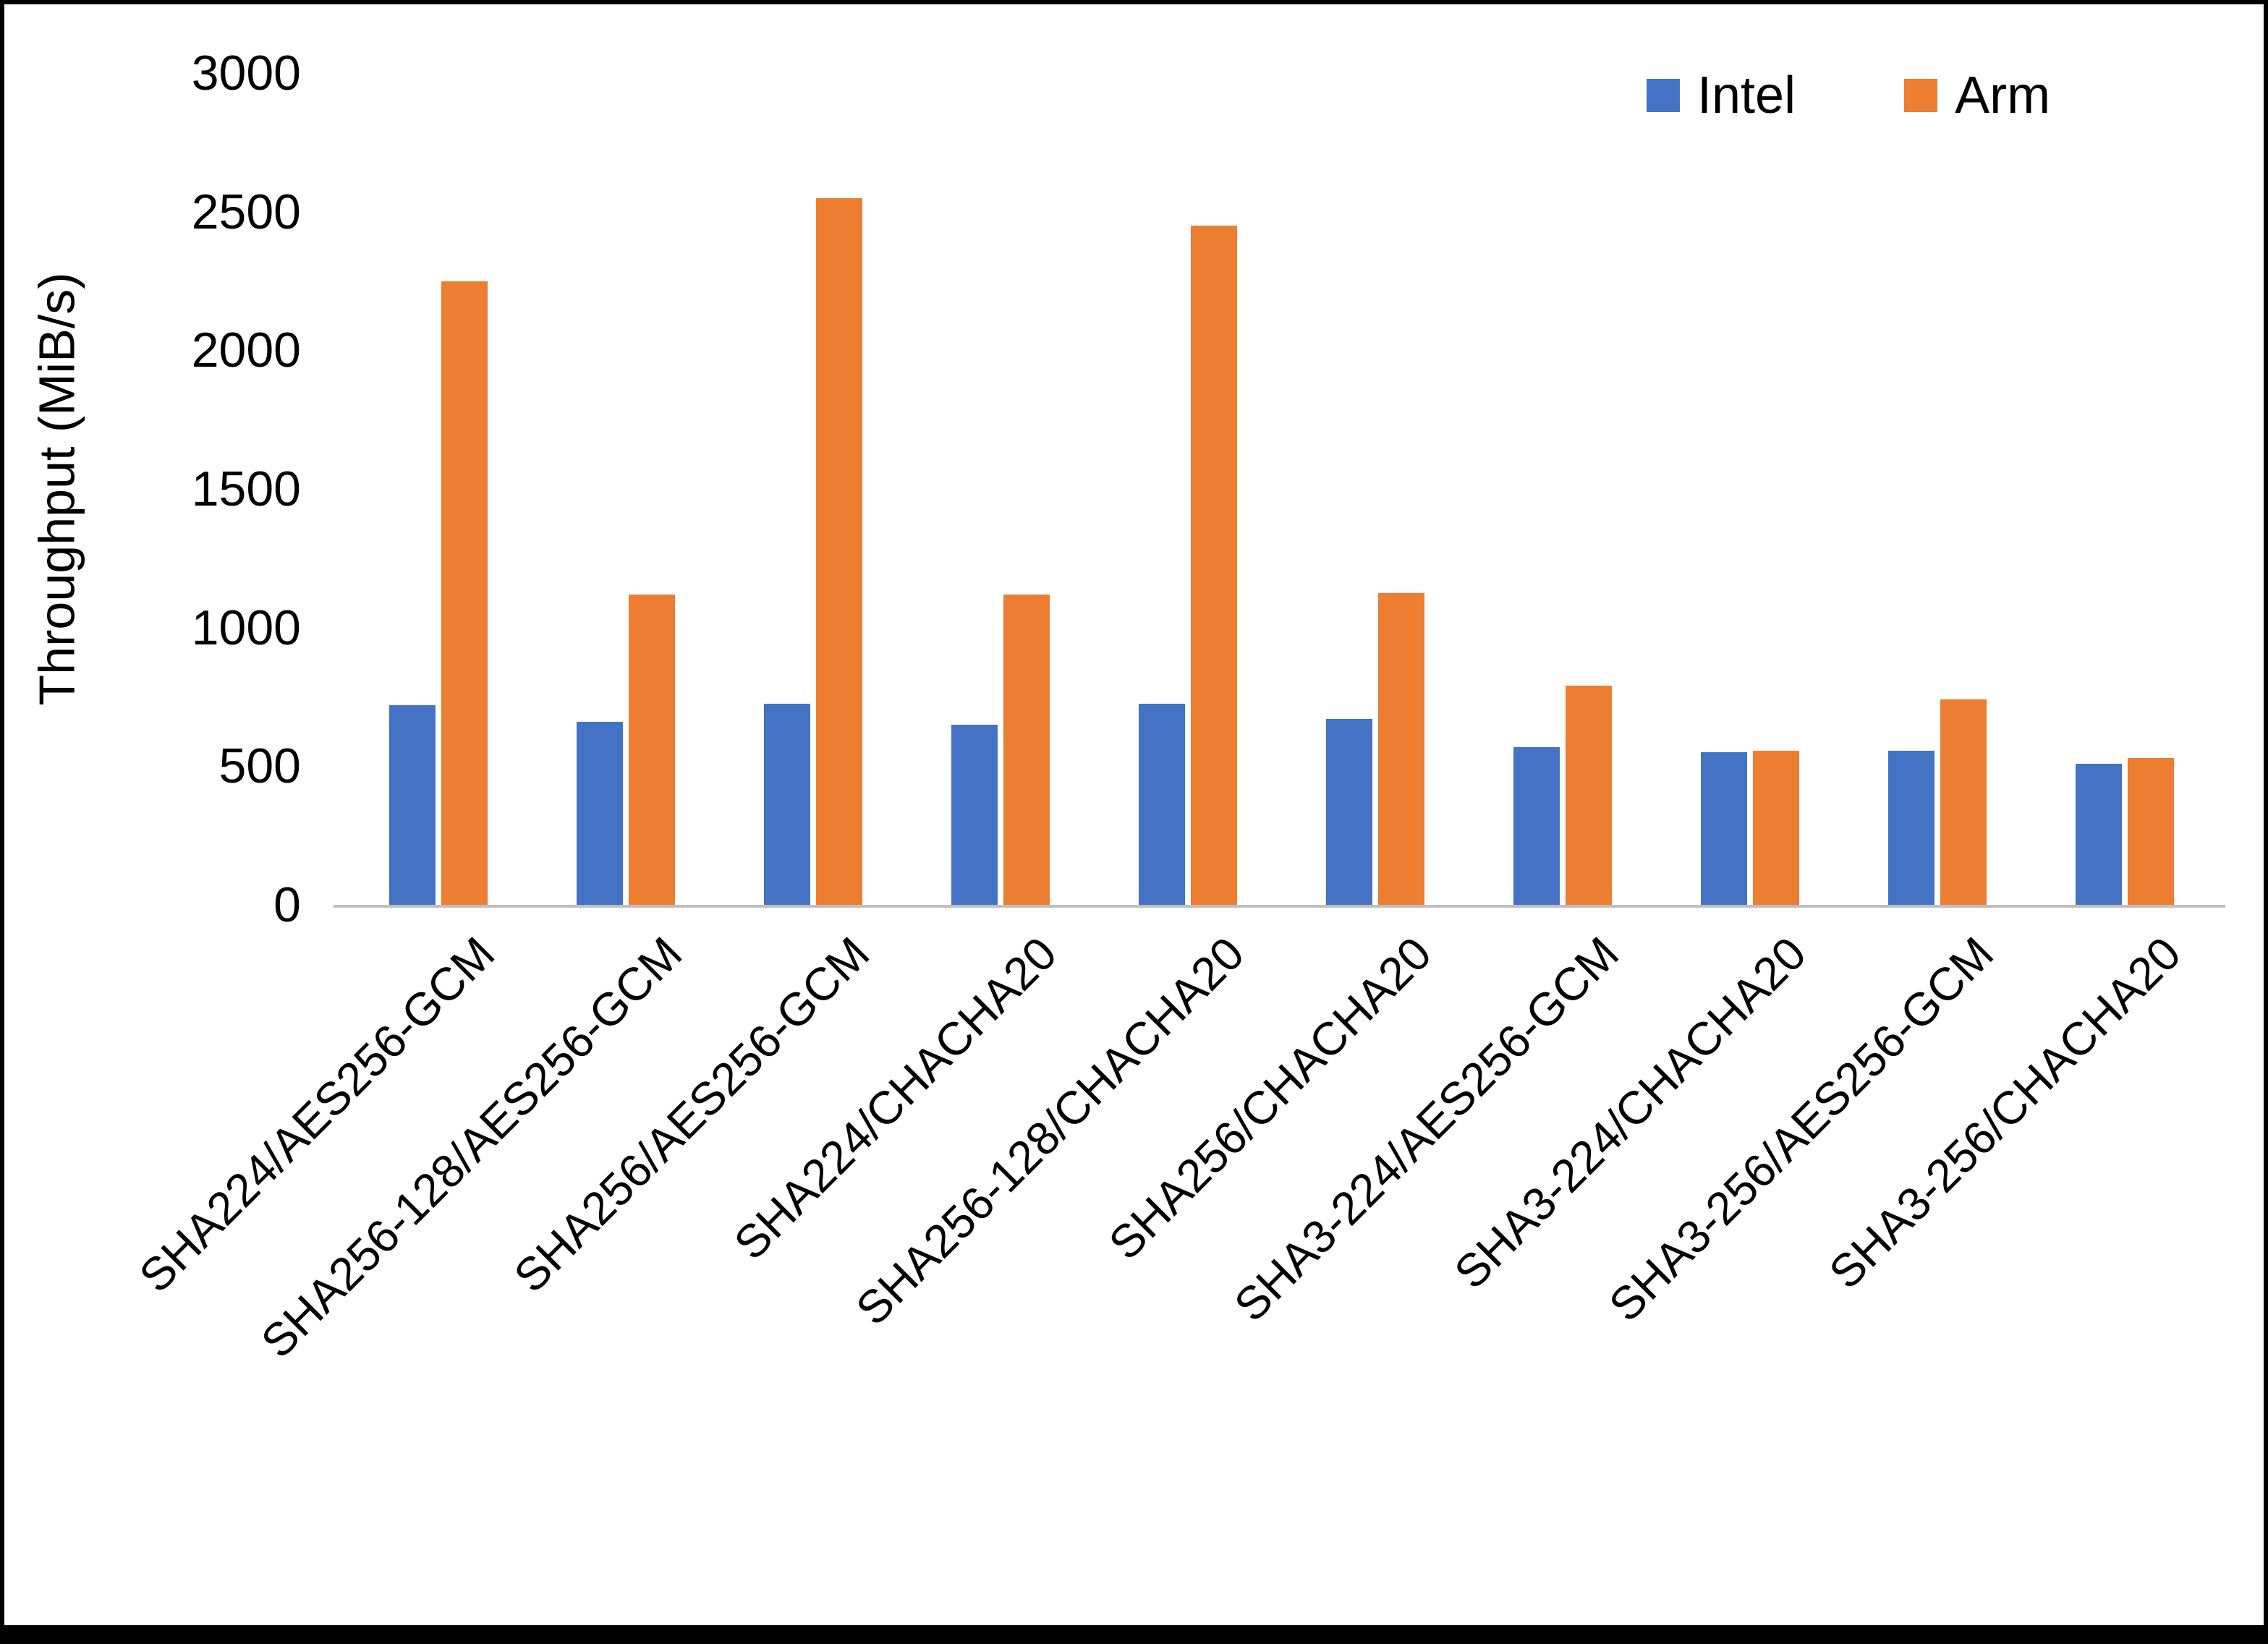 This screenshot has height=1644, width=2268. Describe the element at coordinates (1026, 749) in the screenshot. I see `bar-arm-sha224/chacha20` at that location.